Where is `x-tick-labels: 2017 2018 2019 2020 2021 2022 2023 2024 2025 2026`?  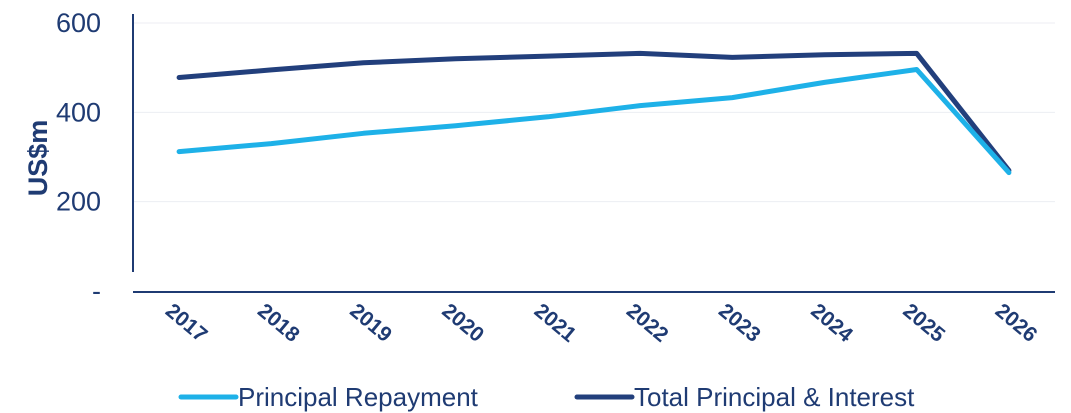
x-tick-labels: 2017 2018 2019 2020 2021 2022 2023 2024 2025 2026 is located at coordinates (601, 323).